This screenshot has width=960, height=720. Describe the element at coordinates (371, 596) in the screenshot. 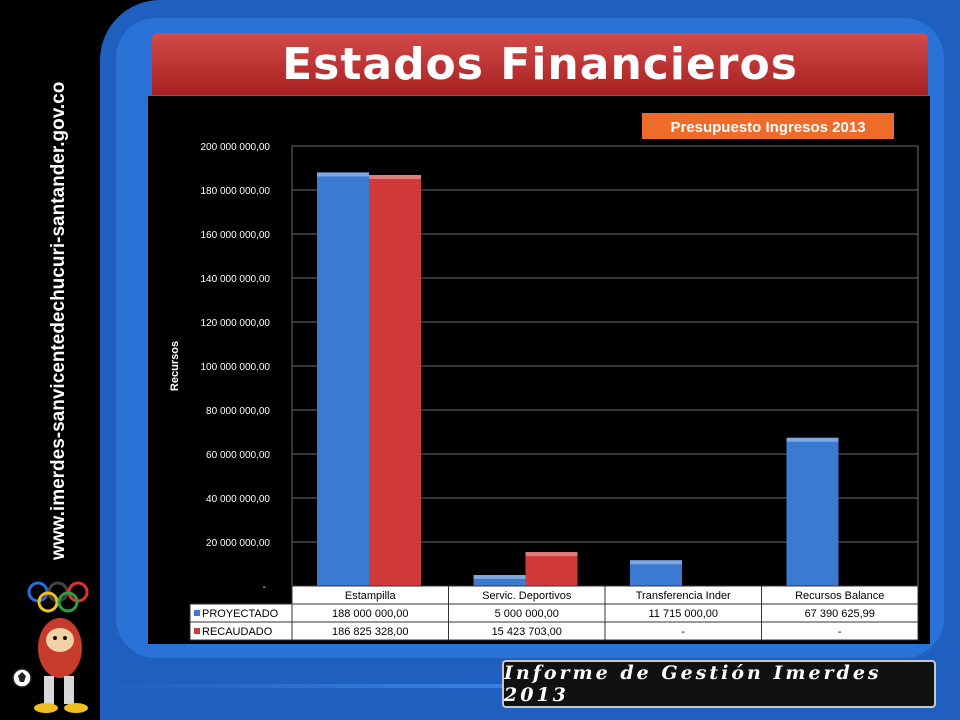

I see `x-tick-label: Estampilla` at that location.